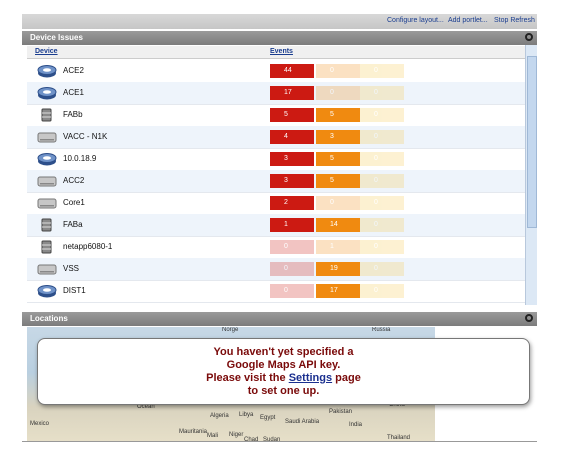 Image resolution: width=573 pixels, height=465 pixels. What do you see at coordinates (230, 330) in the screenshot?
I see `map-label: Norge` at bounding box center [230, 330].